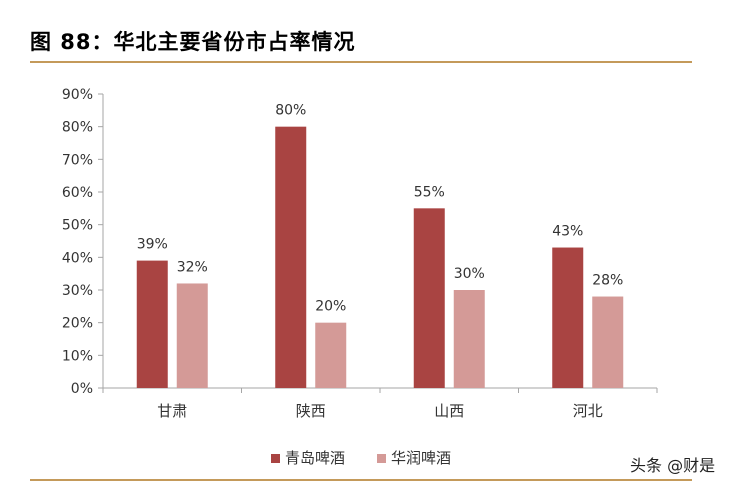 The height and width of the screenshot is (485, 744). I want to click on y-tick-label: 80%, so click(77, 128).